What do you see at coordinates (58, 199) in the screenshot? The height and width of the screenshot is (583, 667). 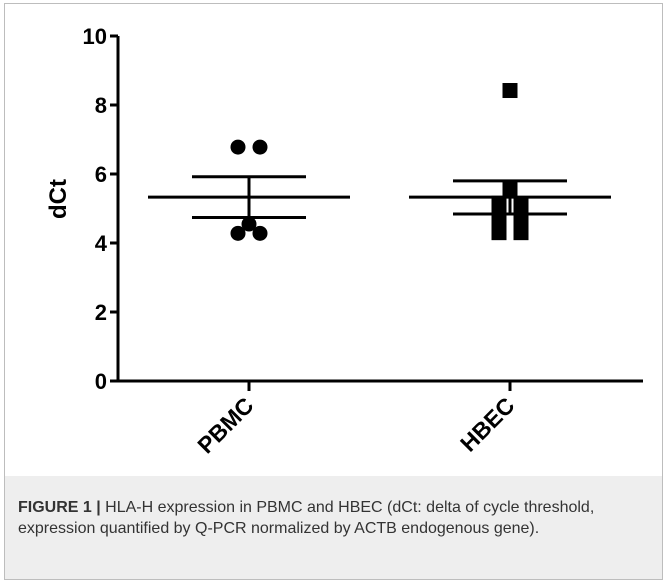 I see `y-axis-label: dCt` at bounding box center [58, 199].